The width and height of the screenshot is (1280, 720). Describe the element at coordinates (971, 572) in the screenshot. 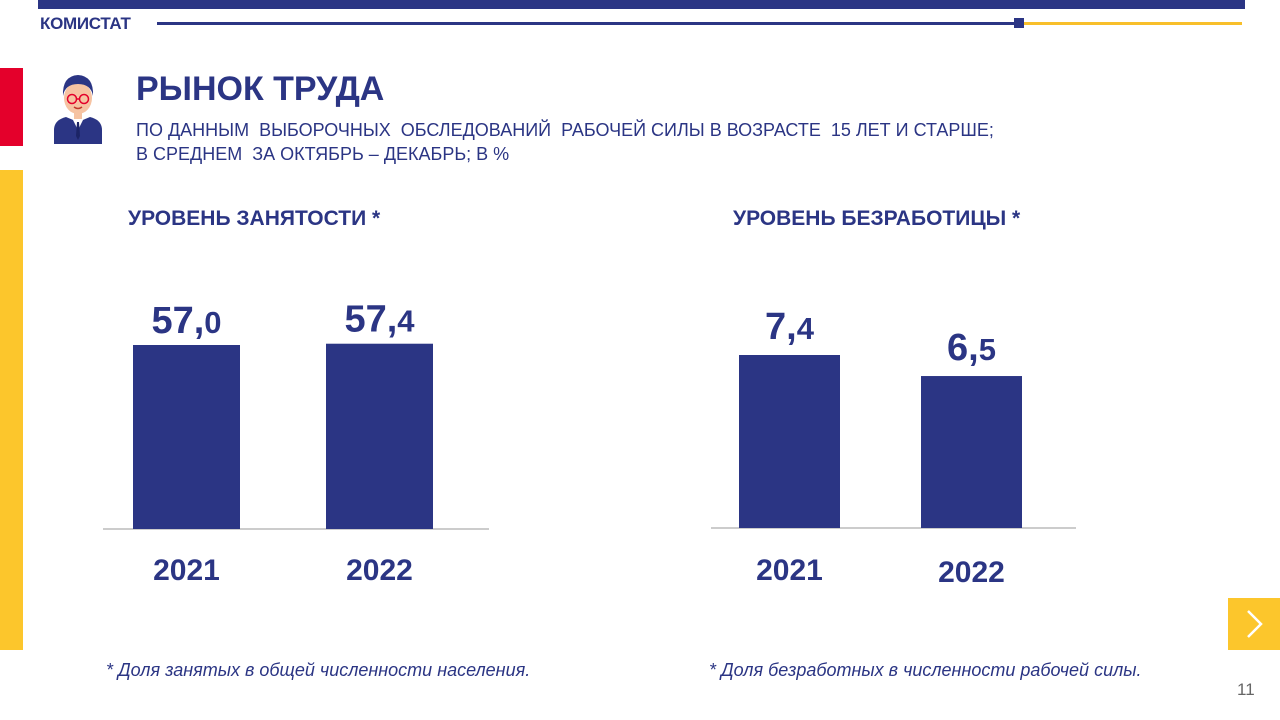

I see `unemployment-tick-label-2022: 2022` at that location.